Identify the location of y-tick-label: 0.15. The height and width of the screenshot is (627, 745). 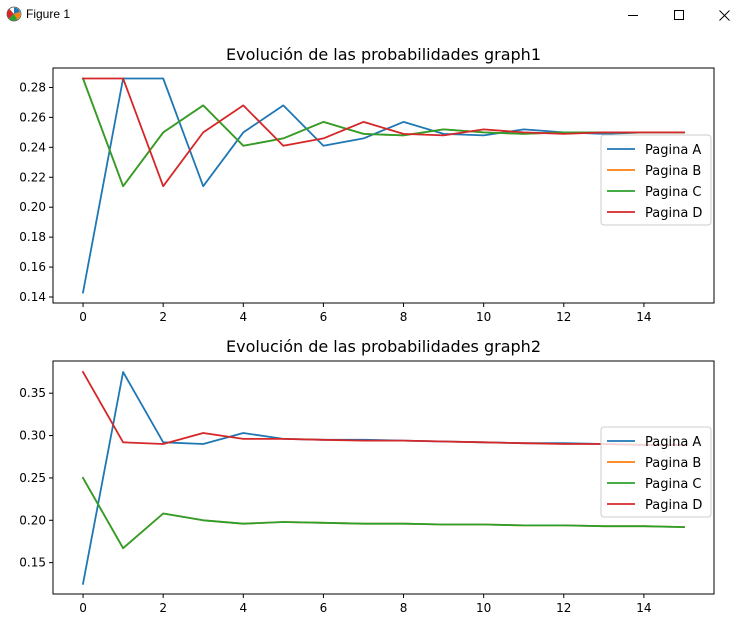
(32, 563).